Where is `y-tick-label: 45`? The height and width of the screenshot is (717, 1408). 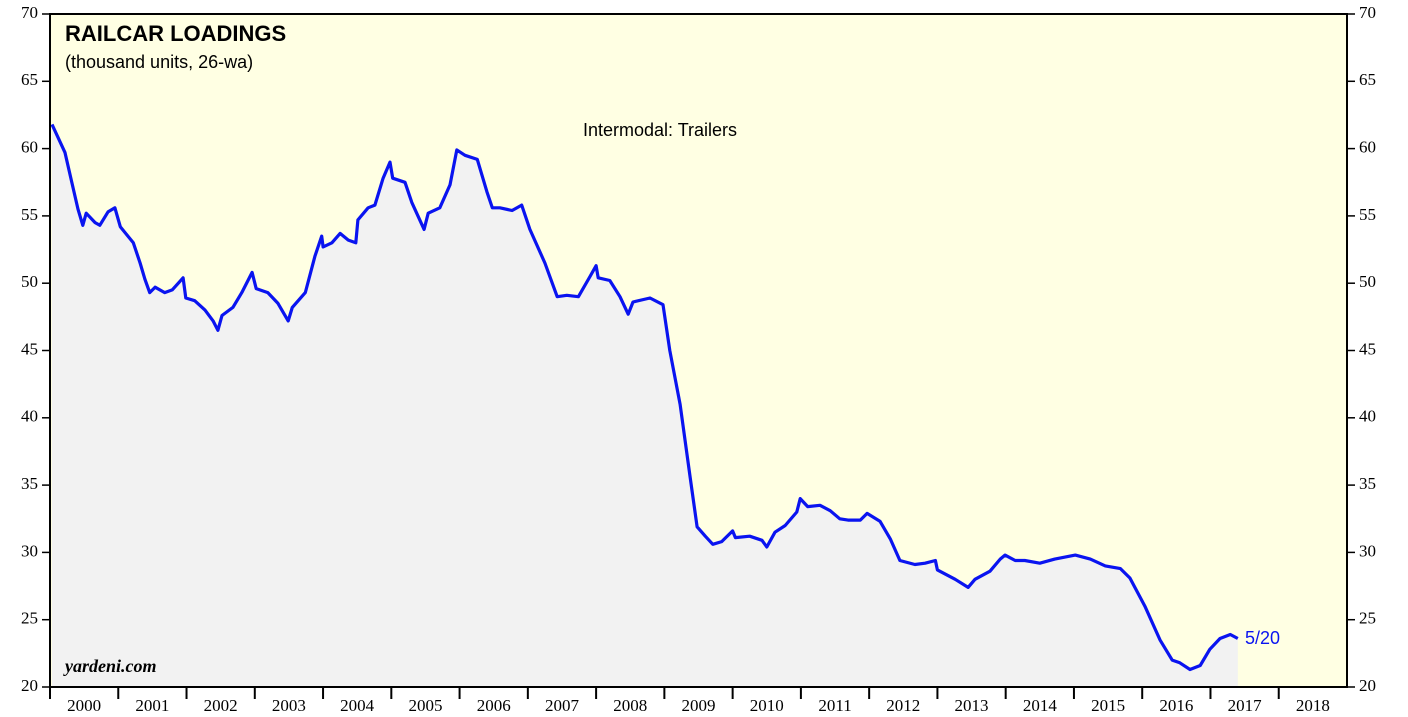
y-tick-label: 45 is located at coordinates (29, 348).